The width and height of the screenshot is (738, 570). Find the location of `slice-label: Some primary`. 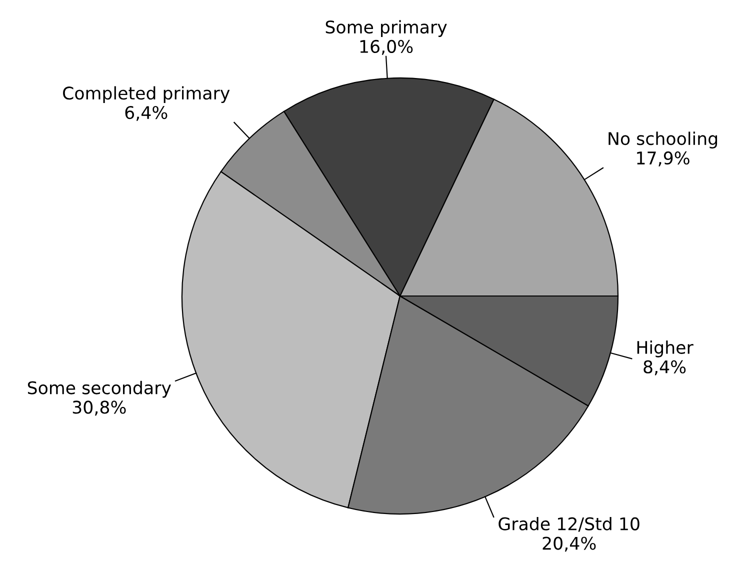

slice-label: Some primary is located at coordinates (386, 28).